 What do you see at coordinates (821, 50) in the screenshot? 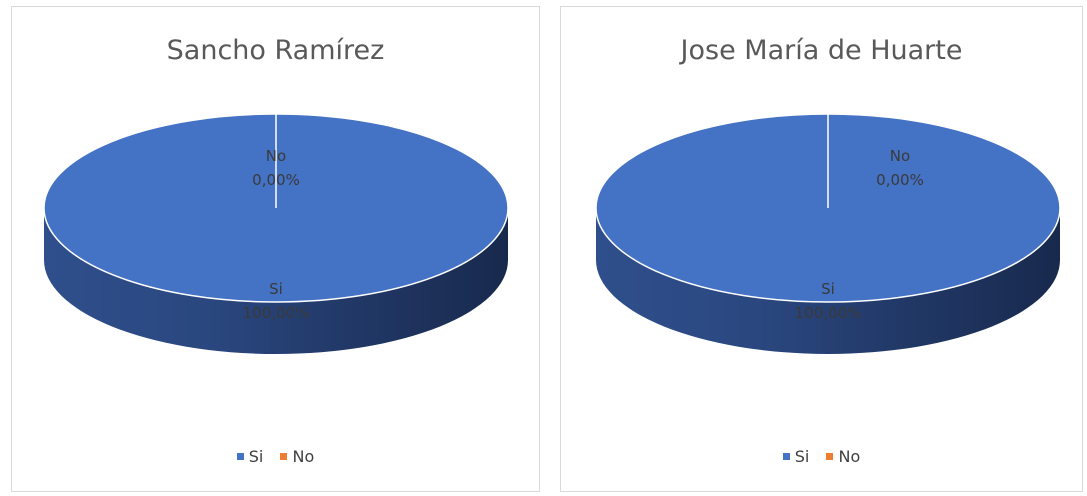
I see `chart-title: Jose María de Huarte` at bounding box center [821, 50].